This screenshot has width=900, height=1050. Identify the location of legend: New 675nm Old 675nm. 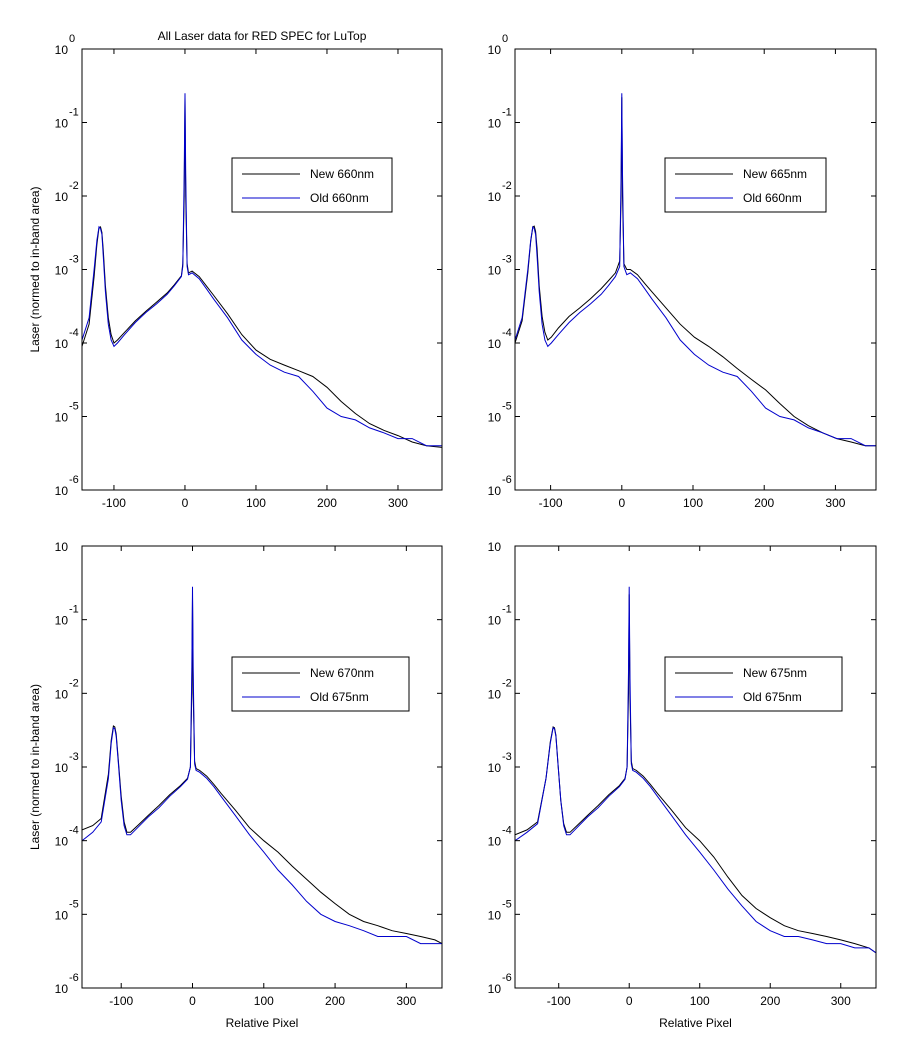
(753, 684).